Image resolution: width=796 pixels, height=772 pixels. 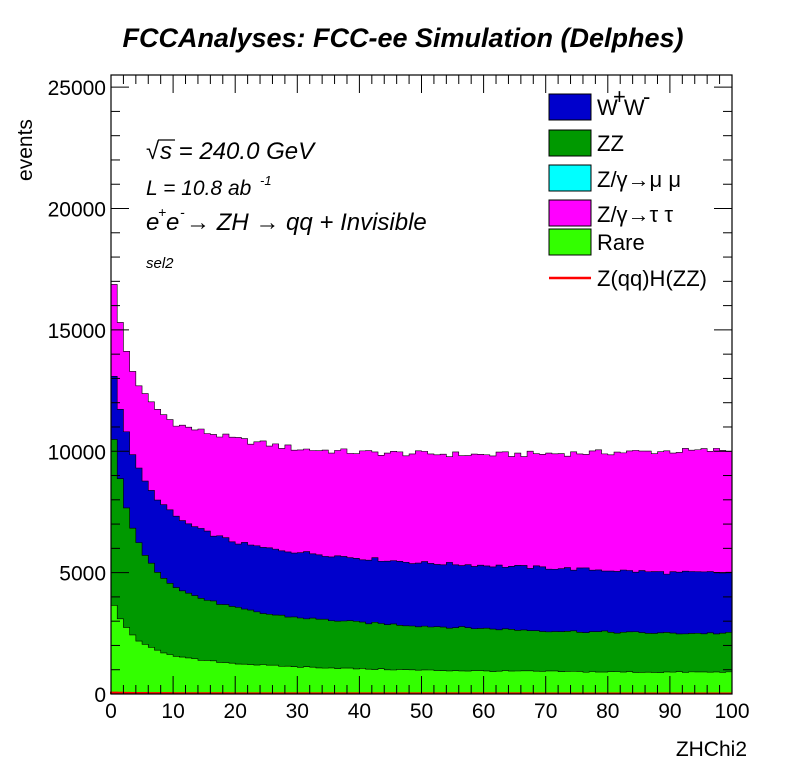 What do you see at coordinates (359, 711) in the screenshot?
I see `x-tick-label: 40` at bounding box center [359, 711].